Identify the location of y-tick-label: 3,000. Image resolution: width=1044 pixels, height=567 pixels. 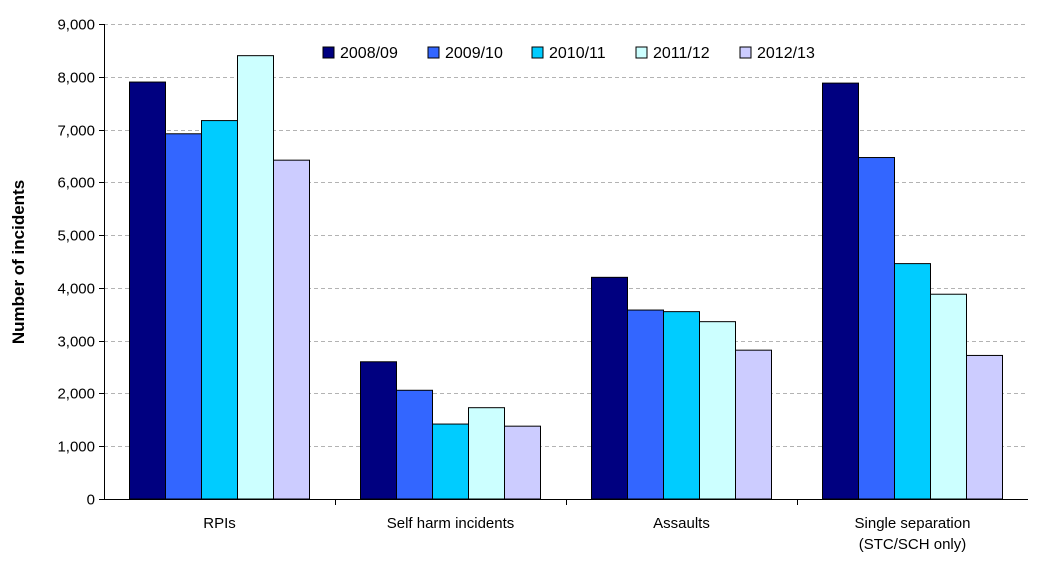
(76, 342).